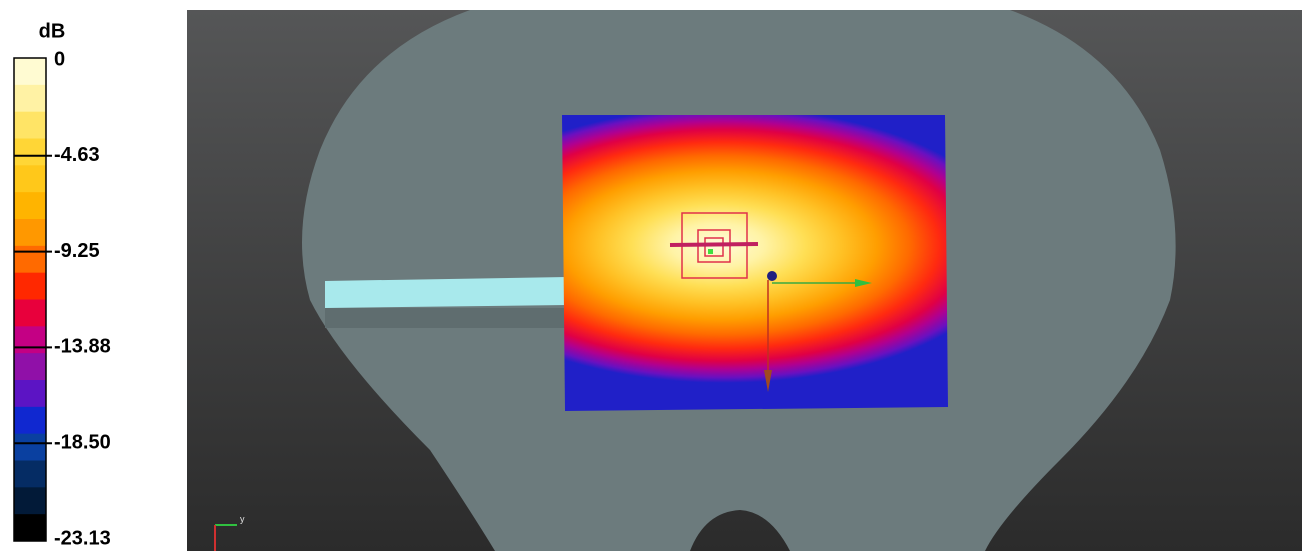  What do you see at coordinates (710, 251) in the screenshot?
I see `probe-marker` at bounding box center [710, 251].